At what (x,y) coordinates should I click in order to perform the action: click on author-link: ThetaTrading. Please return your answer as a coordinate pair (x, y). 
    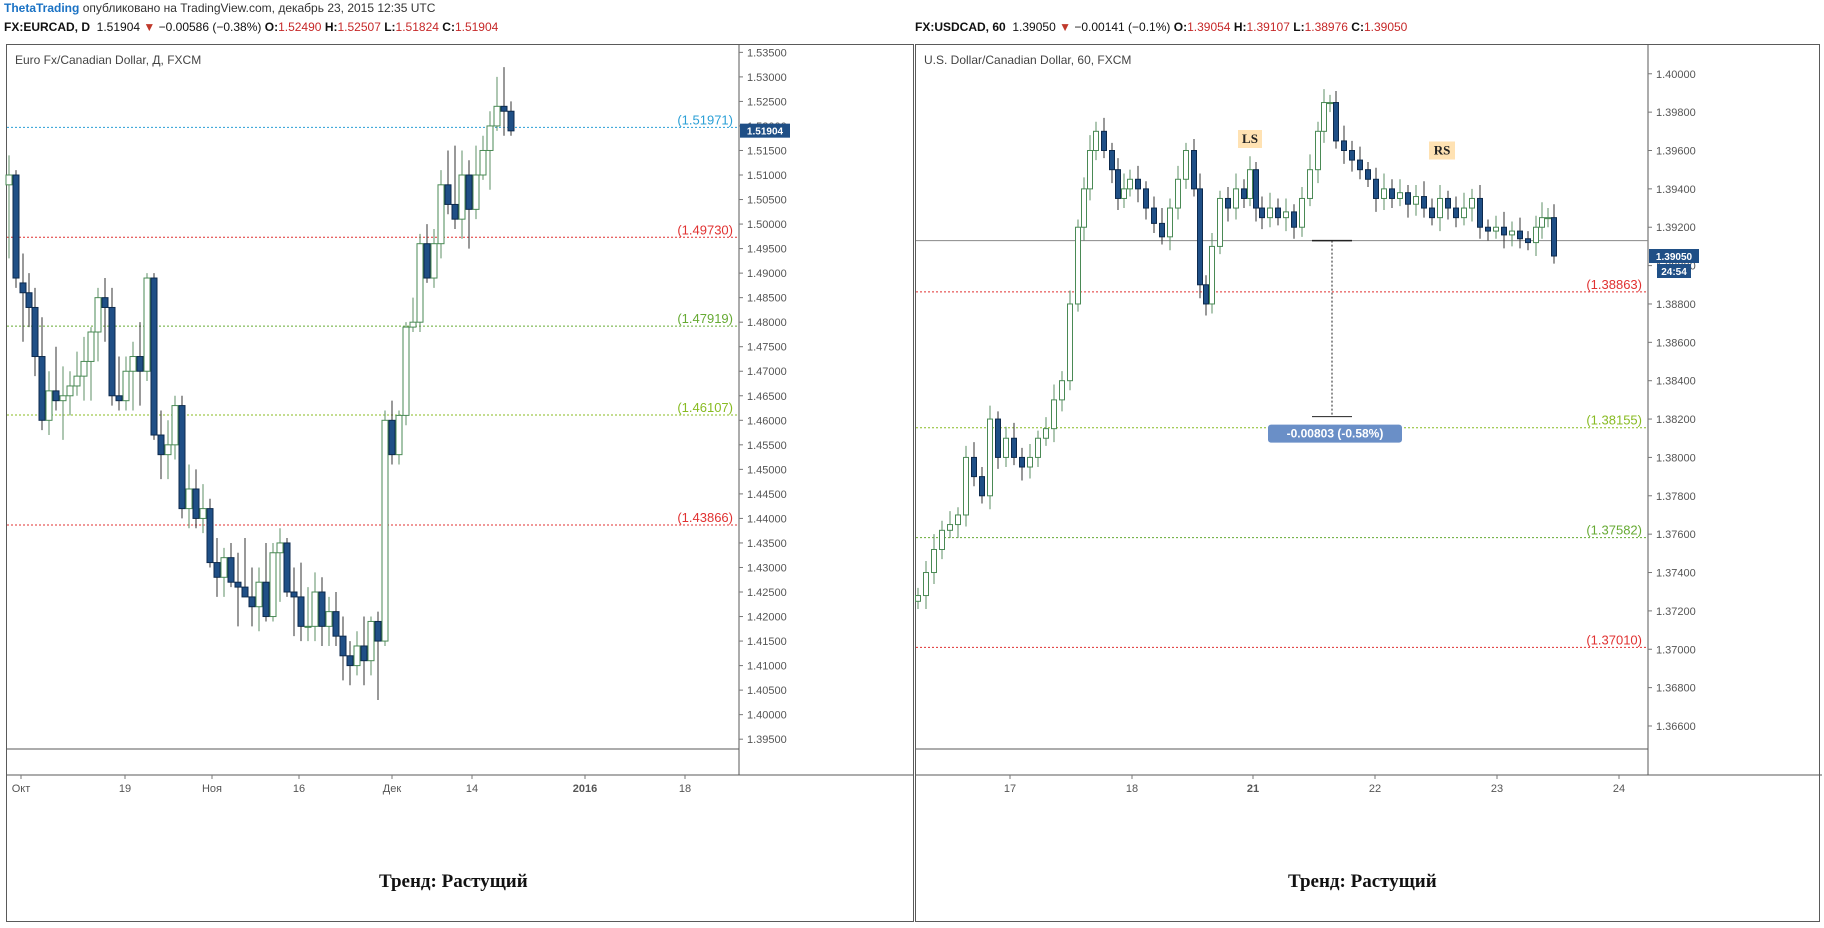
    Looking at the image, I should click on (42, 8).